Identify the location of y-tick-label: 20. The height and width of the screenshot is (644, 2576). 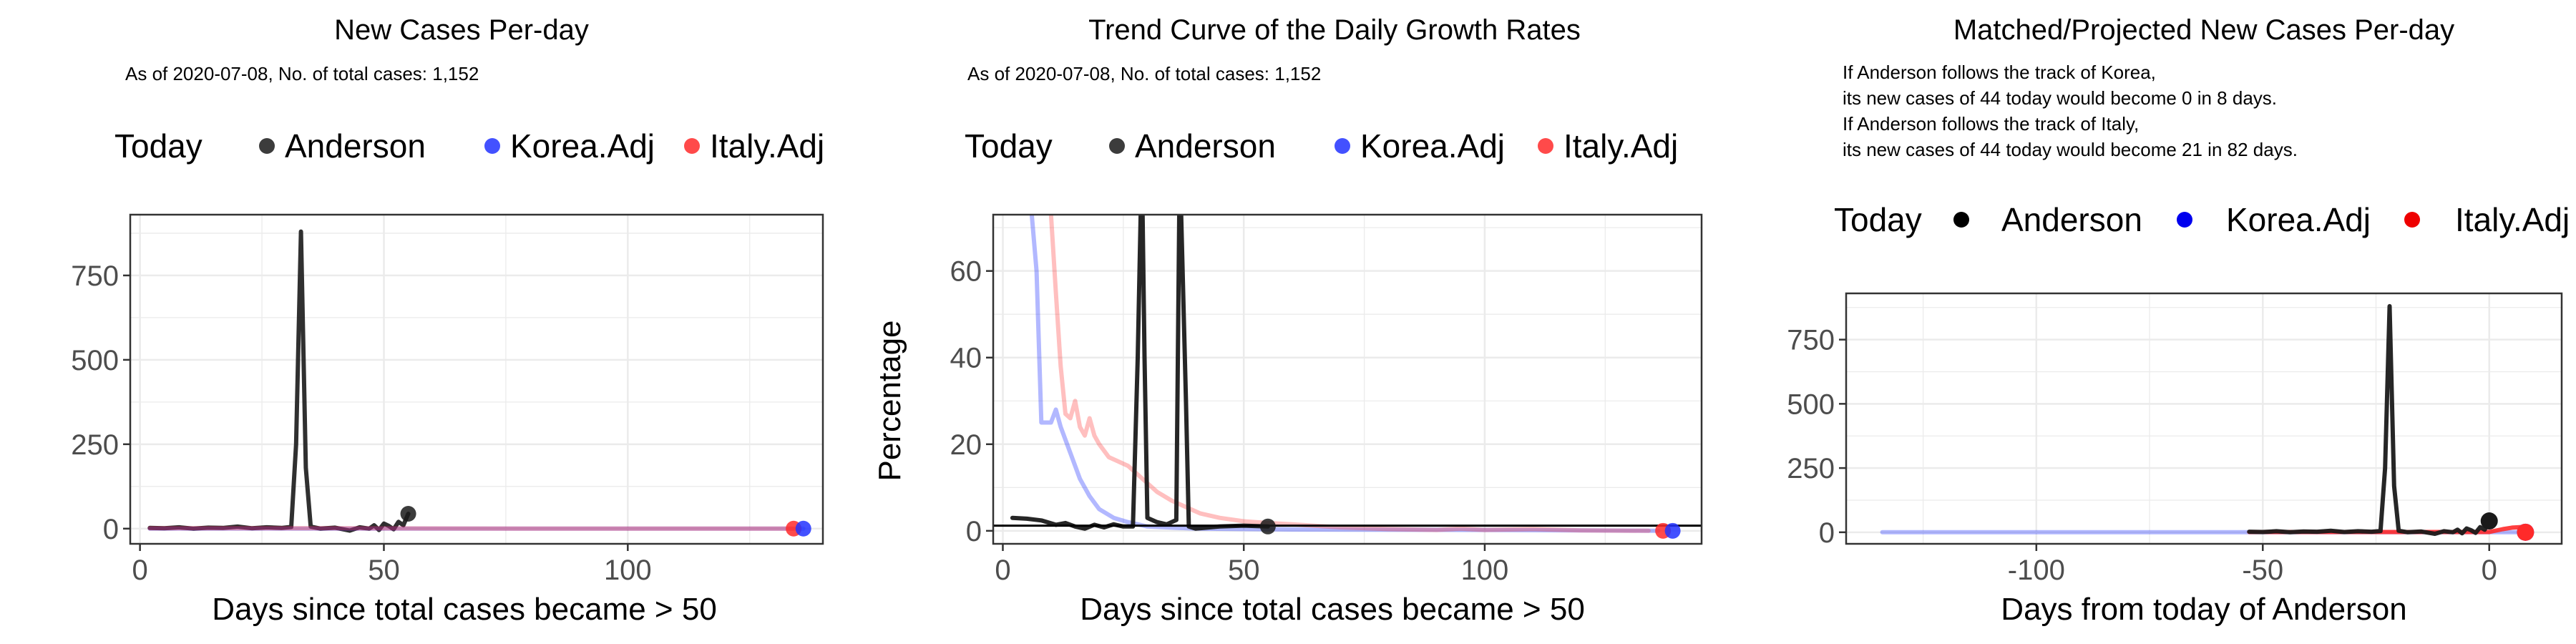
(966, 445).